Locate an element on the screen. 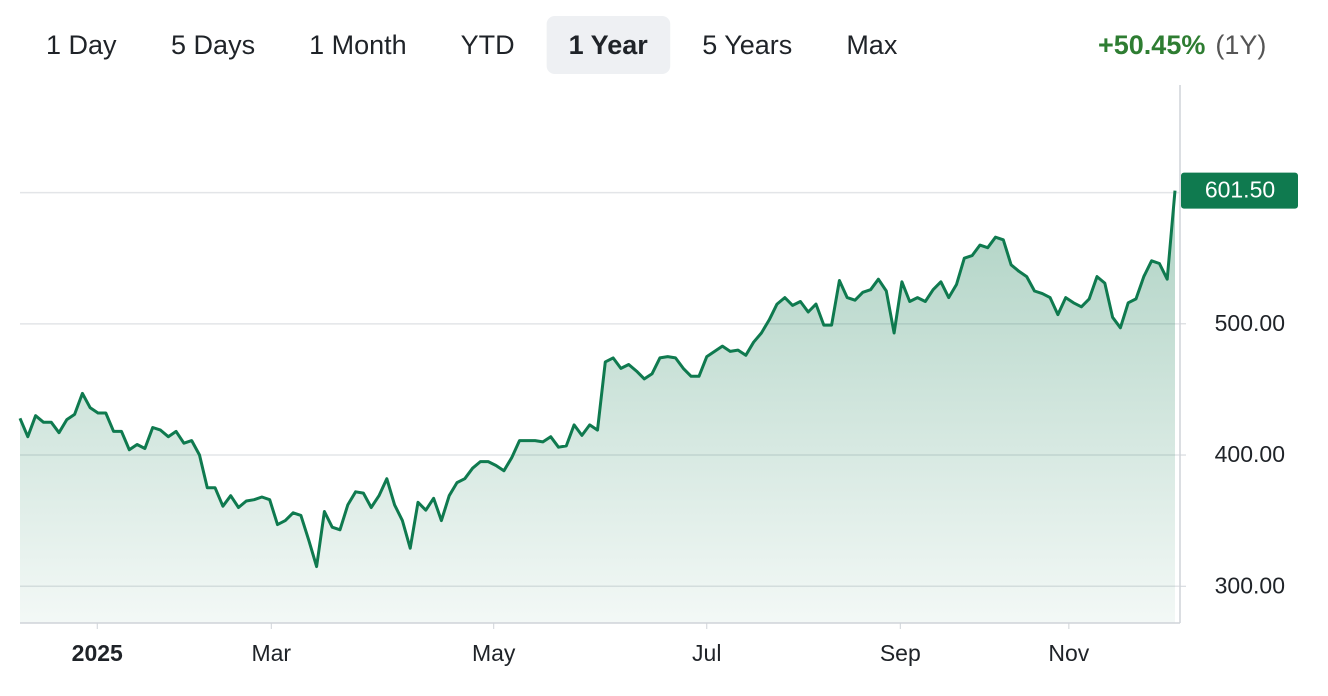 Image resolution: width=1328 pixels, height=696 pixels. tab: YTD is located at coordinates (488, 45).